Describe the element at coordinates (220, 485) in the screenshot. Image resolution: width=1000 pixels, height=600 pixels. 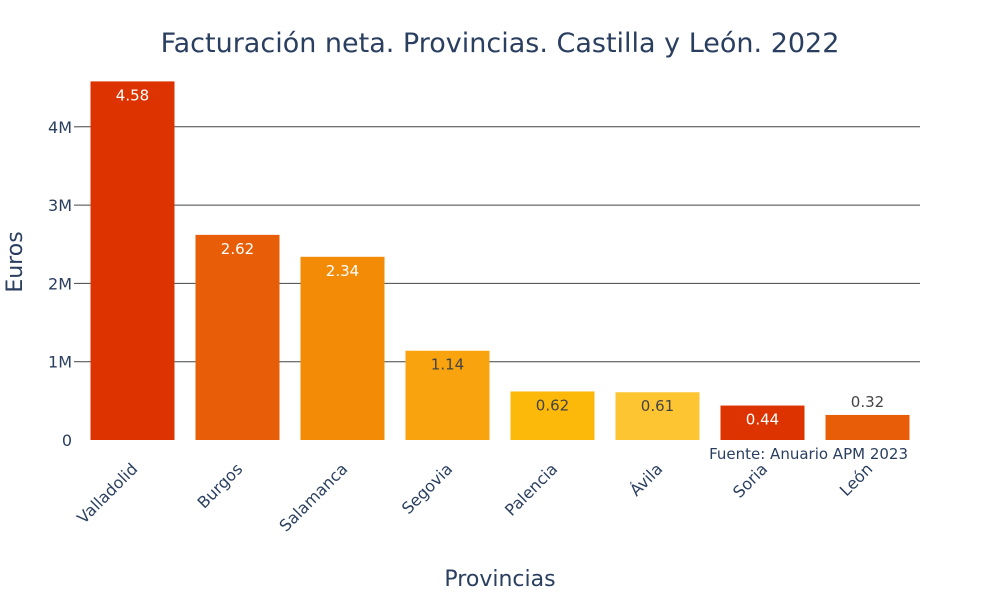
I see `x-tick-label: Burgos` at that location.